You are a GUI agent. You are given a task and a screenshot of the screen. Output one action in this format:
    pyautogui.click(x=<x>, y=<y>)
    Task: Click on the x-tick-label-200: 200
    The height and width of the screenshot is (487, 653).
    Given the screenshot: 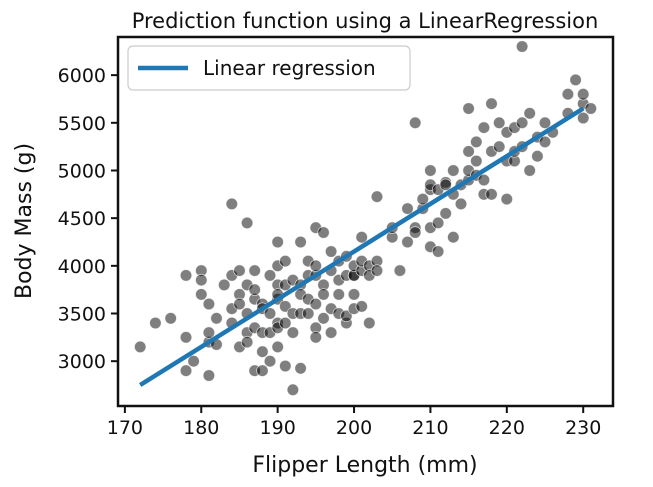 What is the action you would take?
    pyautogui.click(x=354, y=428)
    